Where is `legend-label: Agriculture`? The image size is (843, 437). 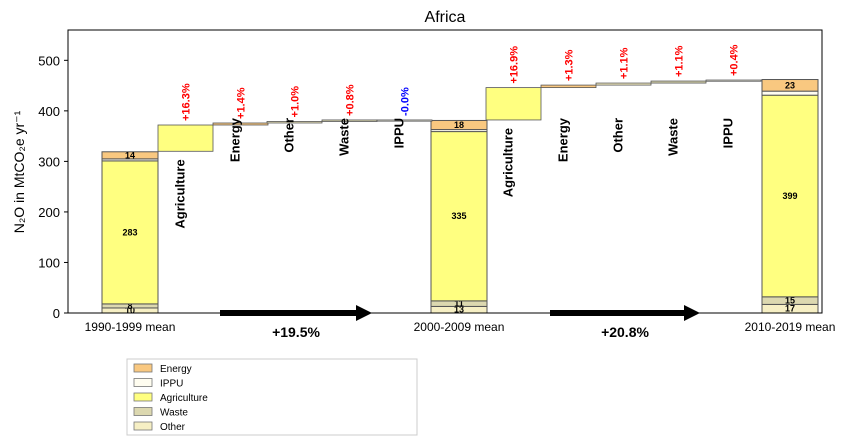 legend-label: Agriculture is located at coordinates (184, 398).